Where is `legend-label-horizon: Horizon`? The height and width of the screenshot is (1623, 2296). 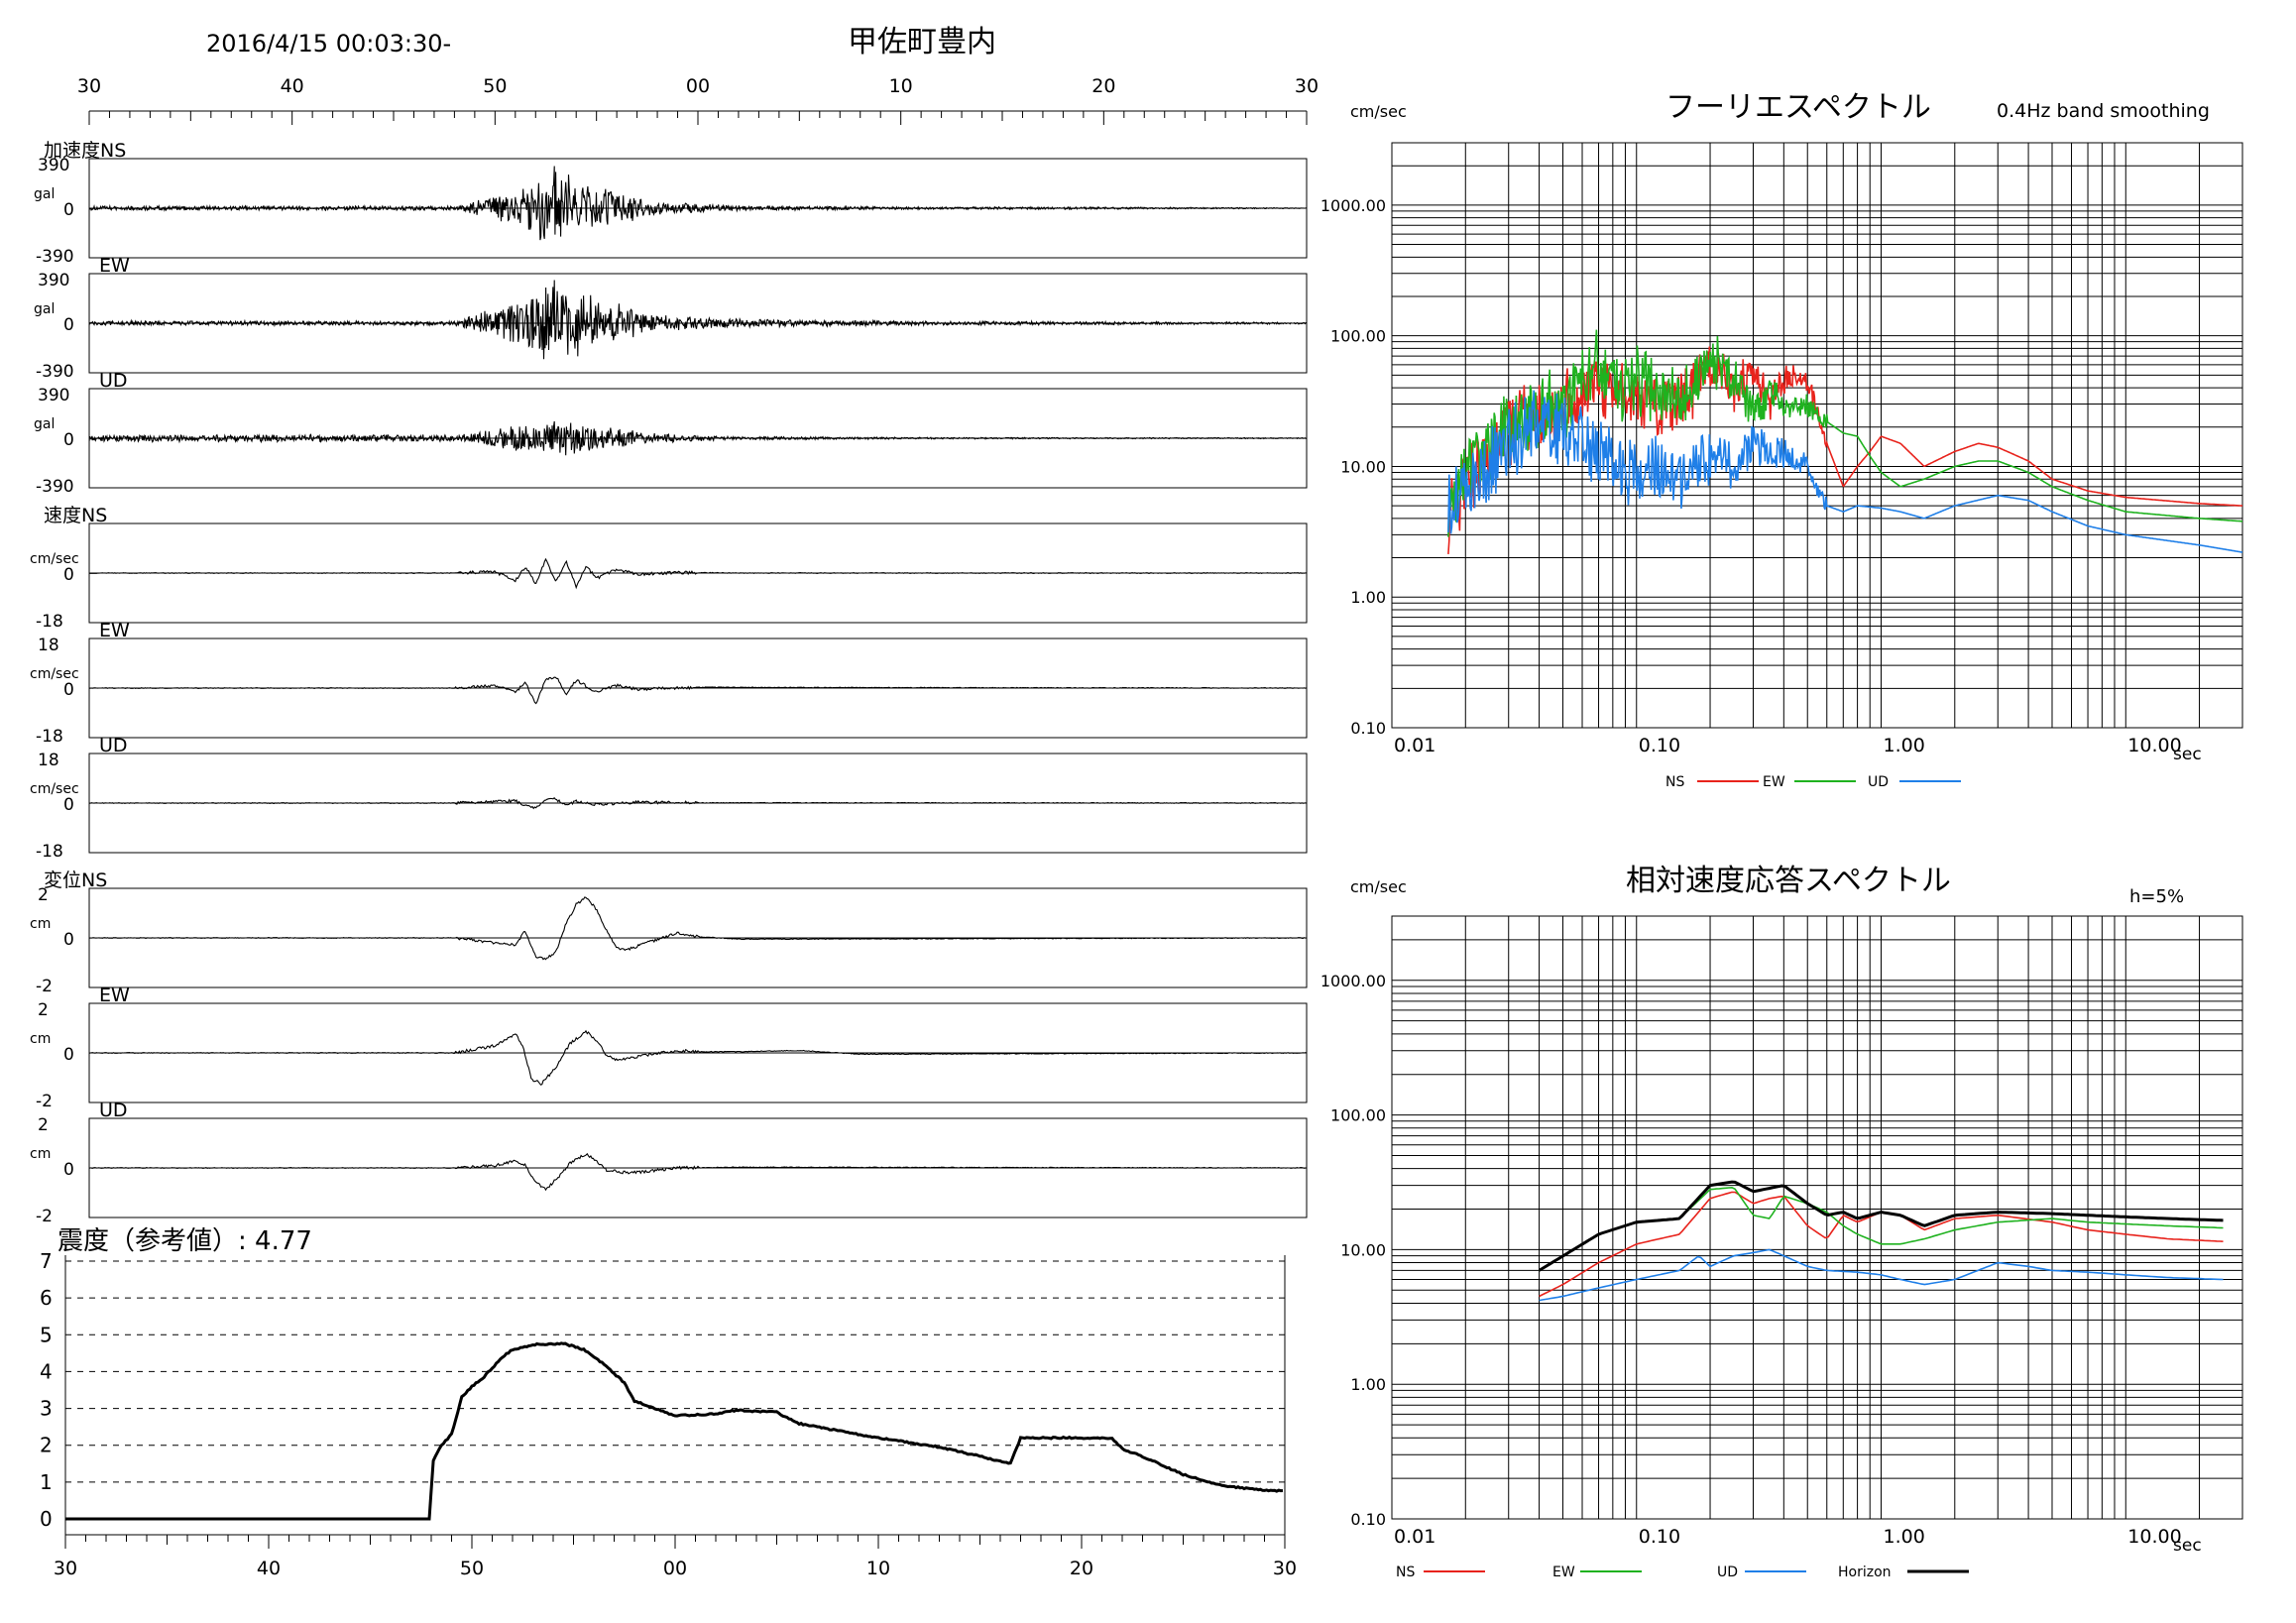
legend-label-horizon: Horizon is located at coordinates (1865, 1572).